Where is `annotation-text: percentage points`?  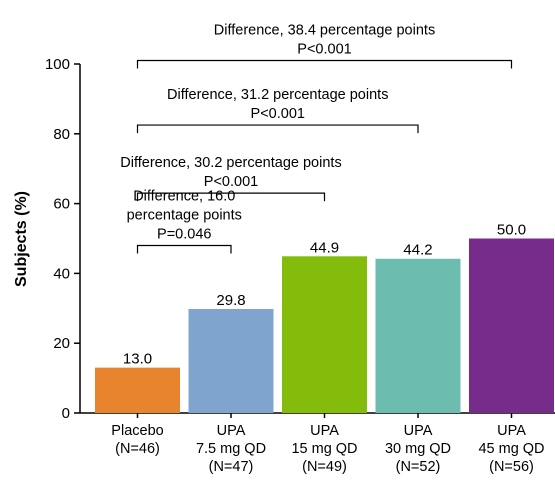 annotation-text: percentage points is located at coordinates (184, 215).